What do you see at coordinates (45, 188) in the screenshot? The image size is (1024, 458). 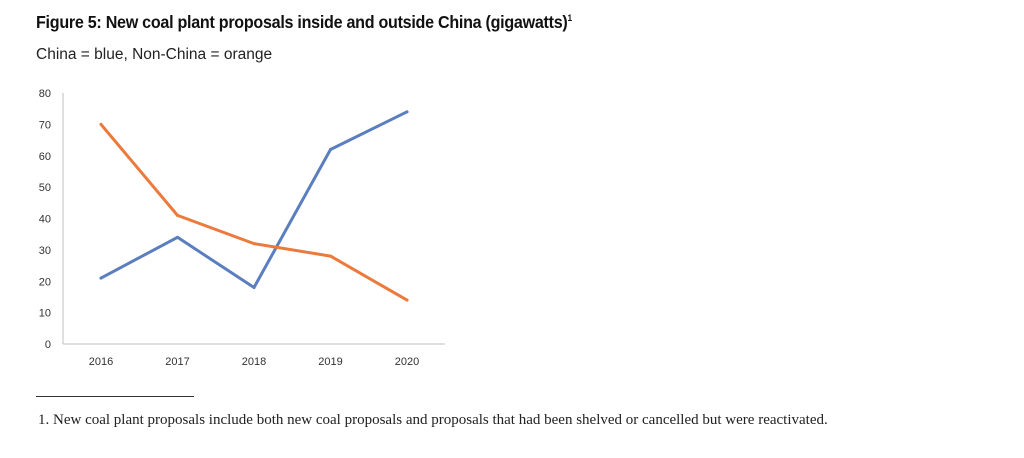 I see `y-tick-label: 50` at bounding box center [45, 188].